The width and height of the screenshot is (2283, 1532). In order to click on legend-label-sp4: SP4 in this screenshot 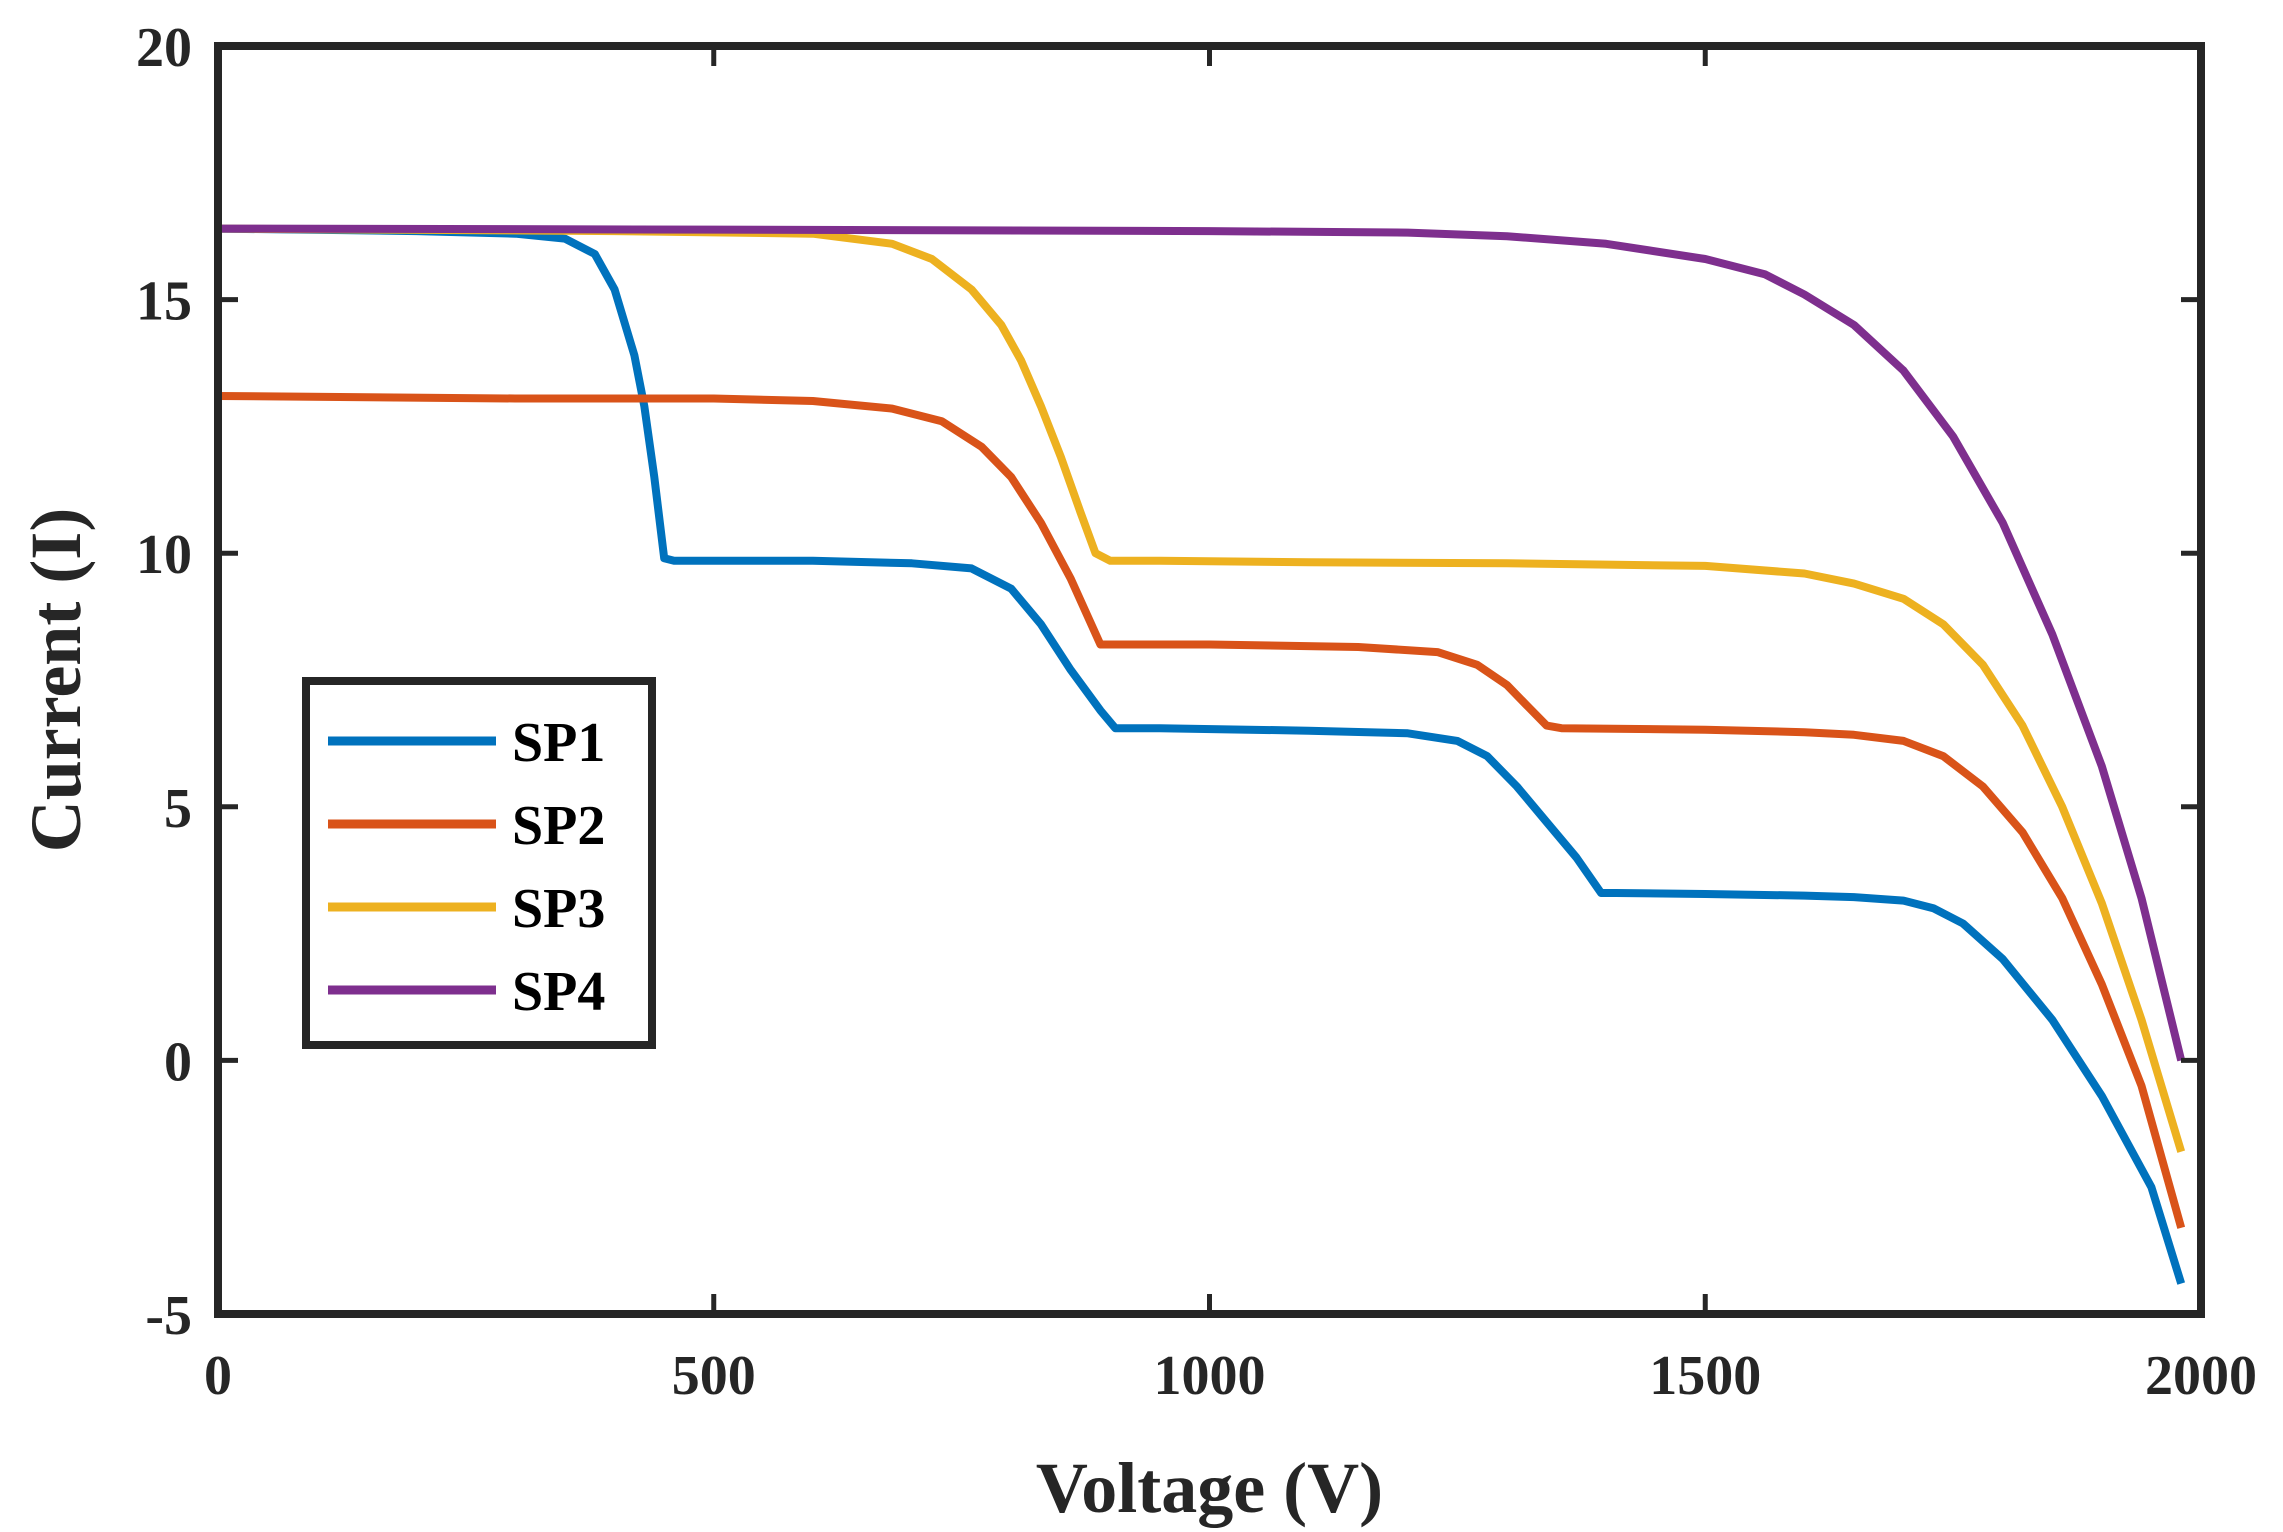, I will do `click(558, 992)`.